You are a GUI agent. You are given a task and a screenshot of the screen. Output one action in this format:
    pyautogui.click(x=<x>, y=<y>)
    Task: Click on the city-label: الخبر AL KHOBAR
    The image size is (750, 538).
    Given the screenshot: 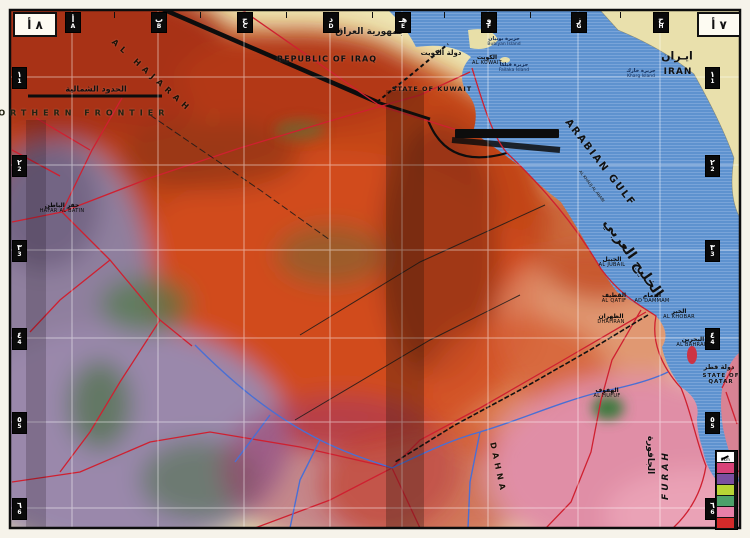 What is the action you would take?
    pyautogui.click(x=679, y=314)
    